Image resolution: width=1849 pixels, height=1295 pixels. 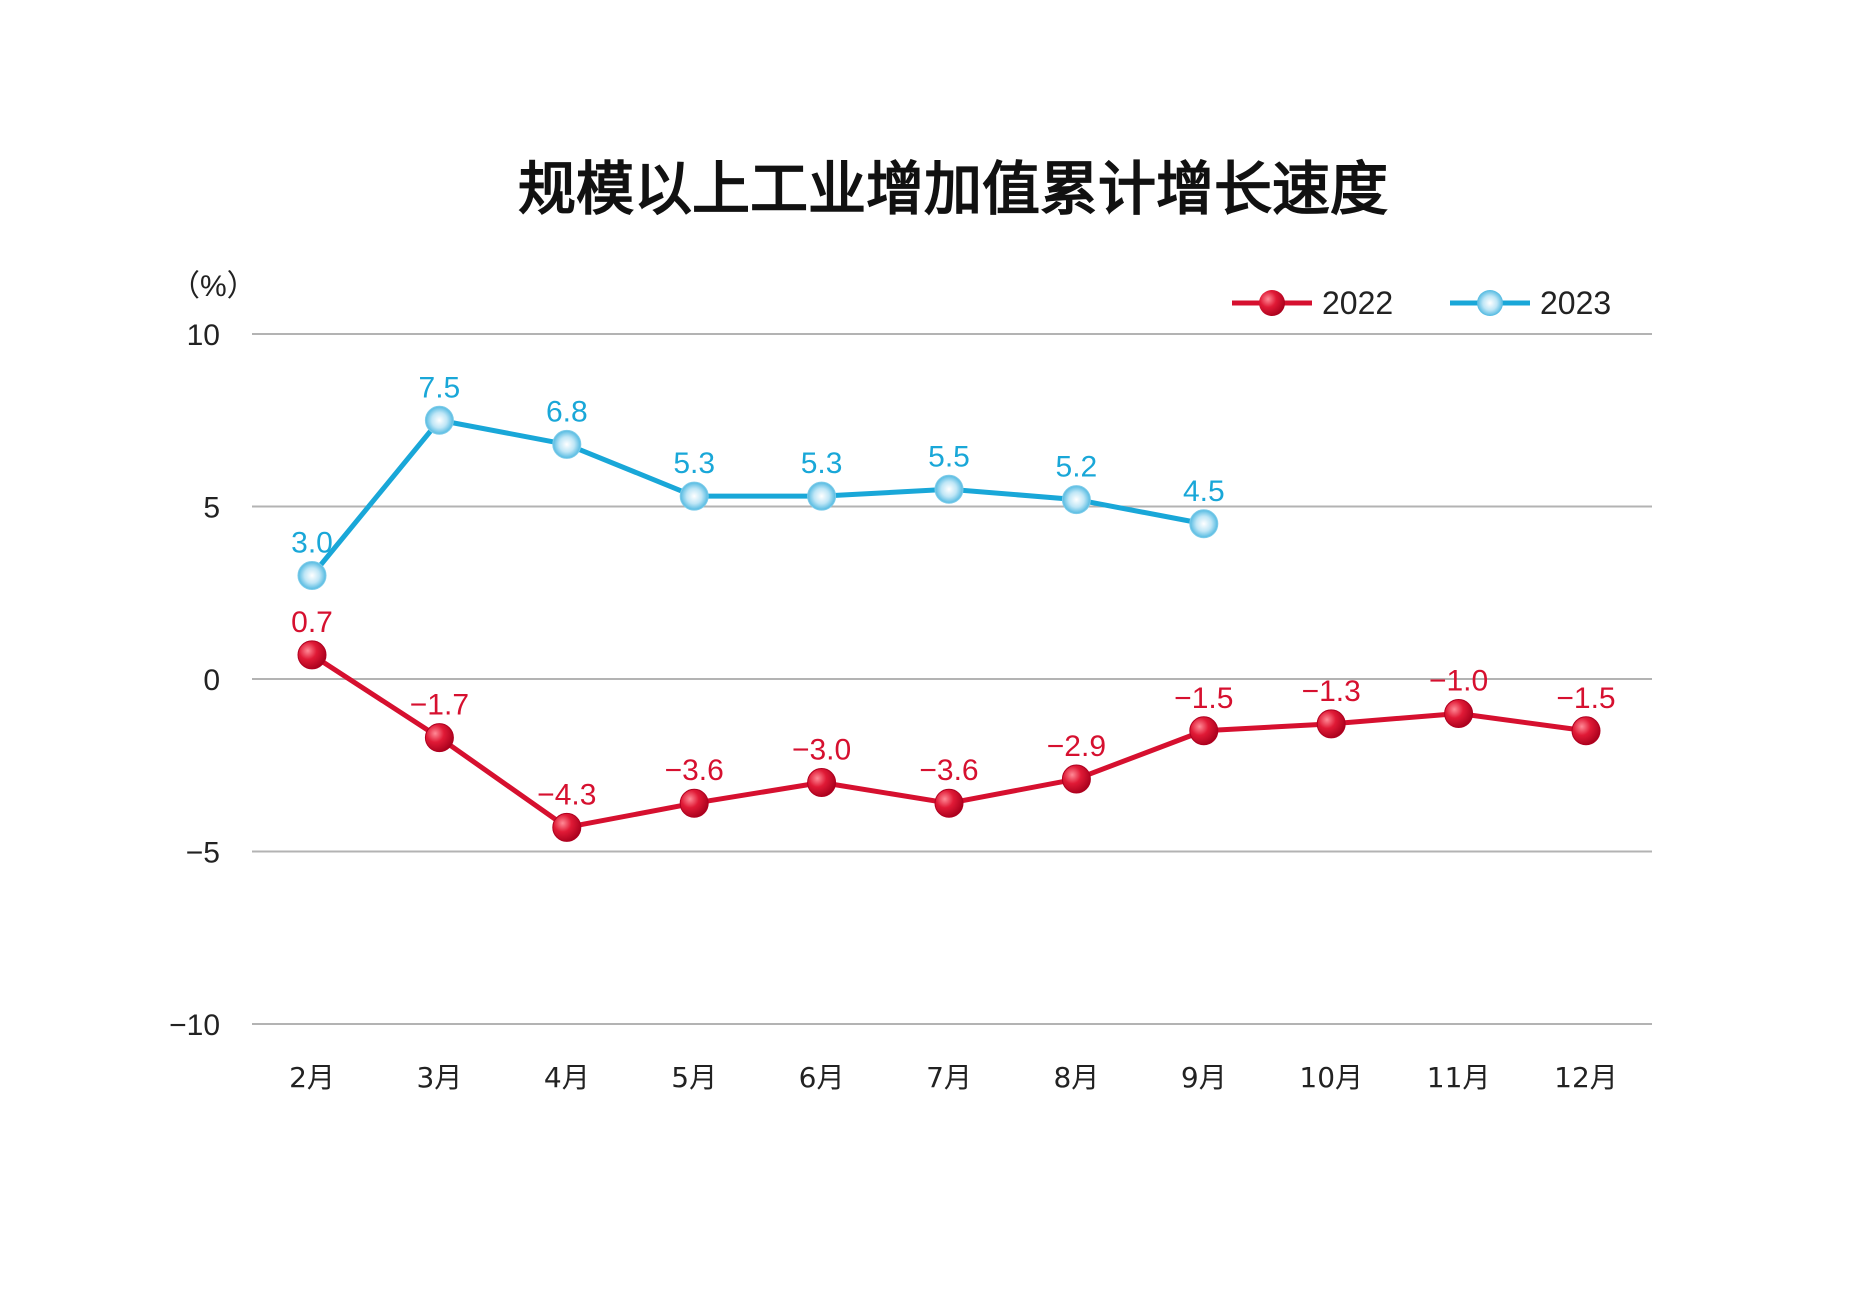 I want to click on x-tick-label: 10月, so click(x=1331, y=1077).